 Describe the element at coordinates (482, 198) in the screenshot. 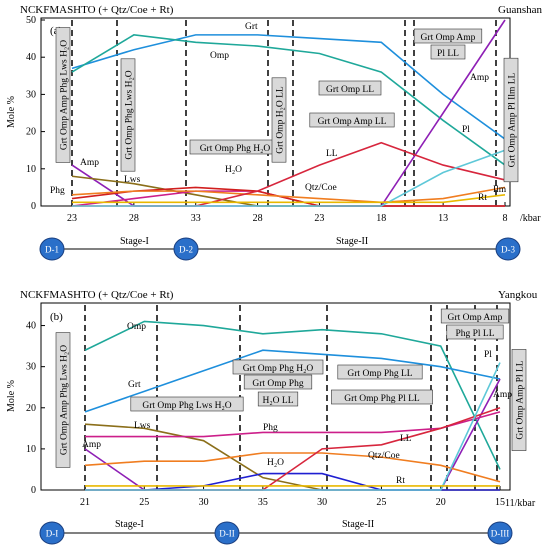

I see `curve-label: Rt` at that location.